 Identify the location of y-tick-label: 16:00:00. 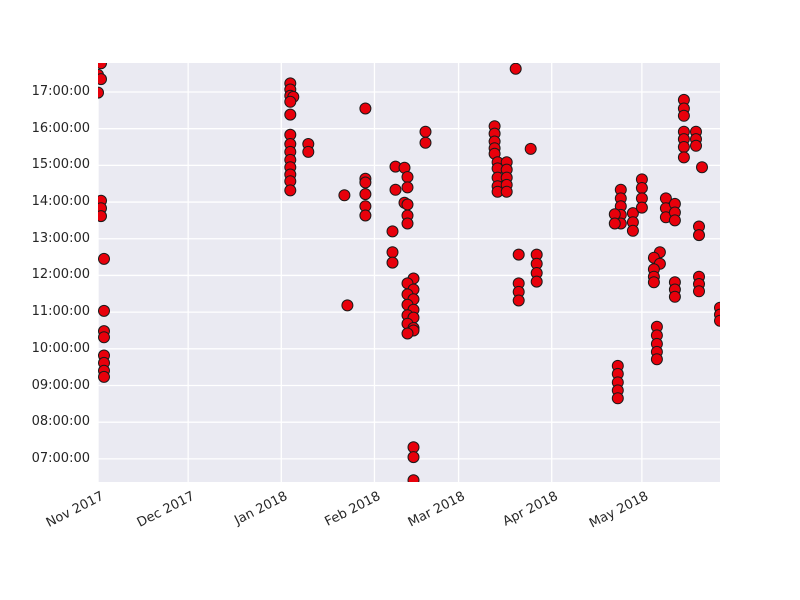
(60, 128).